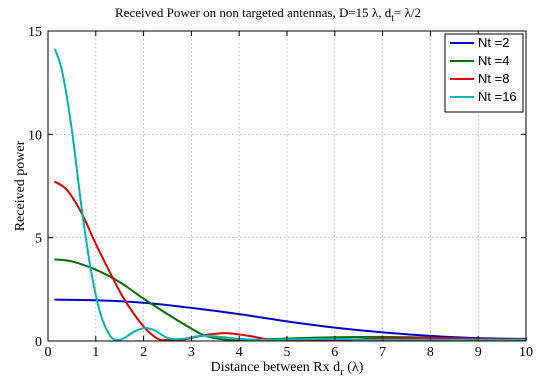 The image size is (537, 381). What do you see at coordinates (382, 352) in the screenshot?
I see `x-tick-label: 7` at bounding box center [382, 352].